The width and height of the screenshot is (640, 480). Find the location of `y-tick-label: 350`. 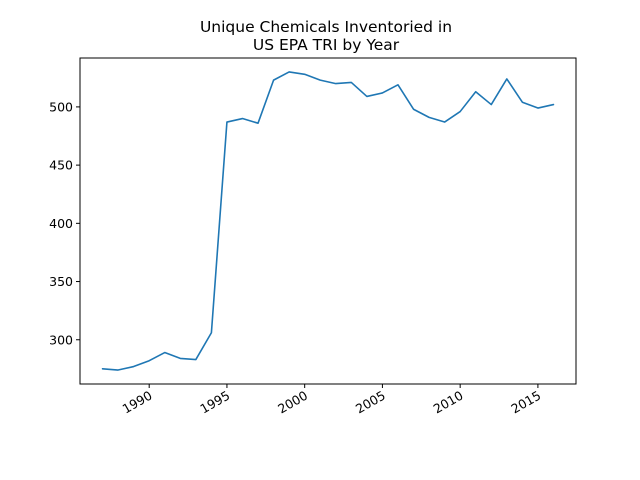

y-tick-label: 350 is located at coordinates (61, 281).